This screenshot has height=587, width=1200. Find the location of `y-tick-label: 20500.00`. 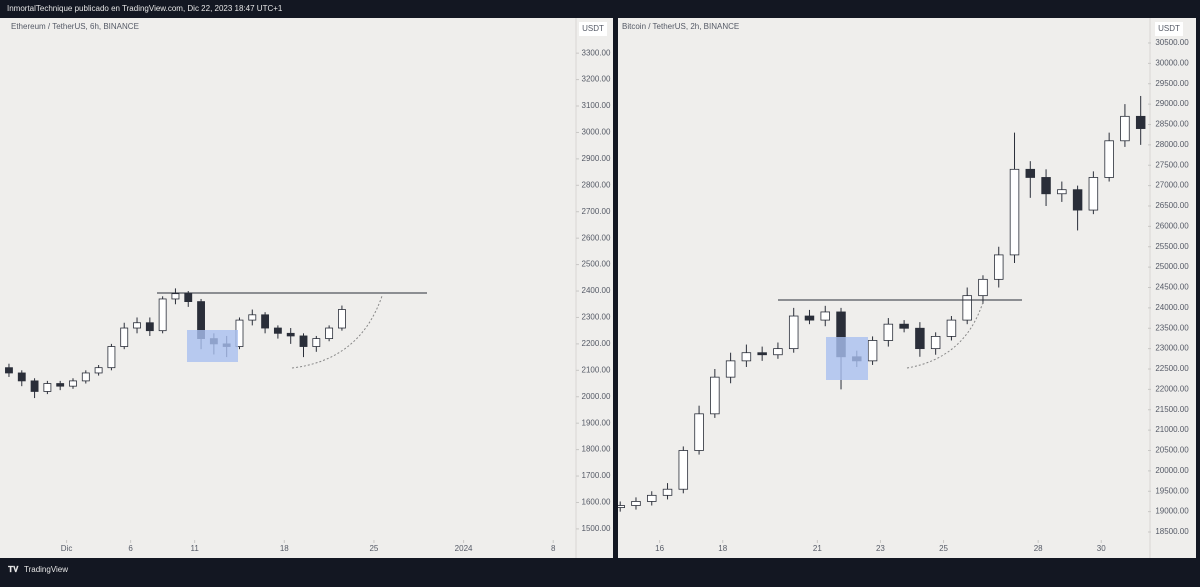

y-tick-label: 20500.00 is located at coordinates (1172, 450).